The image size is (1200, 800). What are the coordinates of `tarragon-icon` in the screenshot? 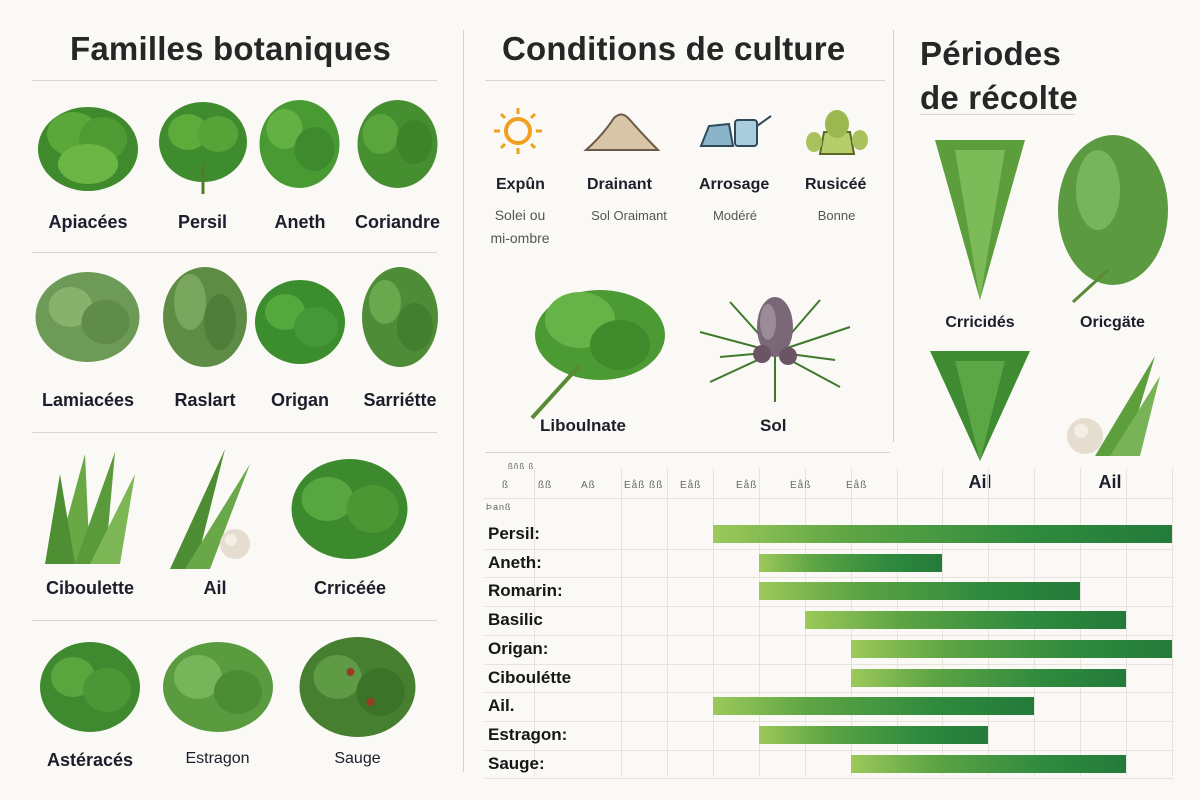 It's located at (217, 687).